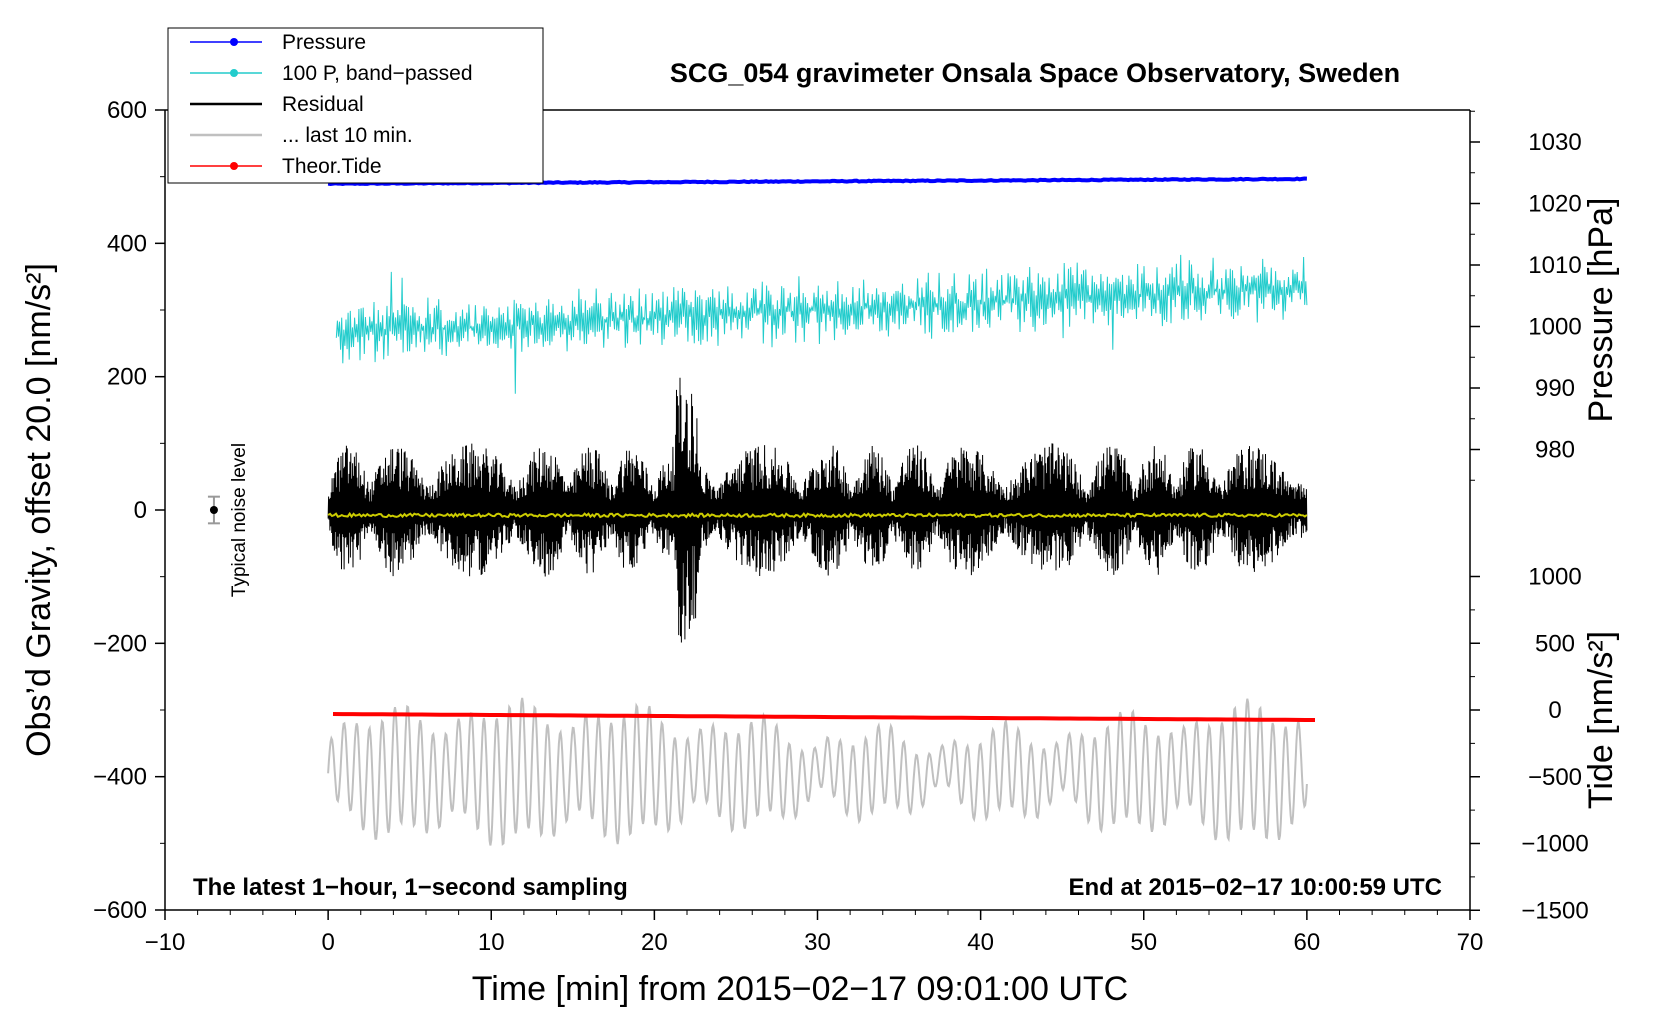  Describe the element at coordinates (127, 110) in the screenshot. I see `y-tick-label-left: 600` at that location.